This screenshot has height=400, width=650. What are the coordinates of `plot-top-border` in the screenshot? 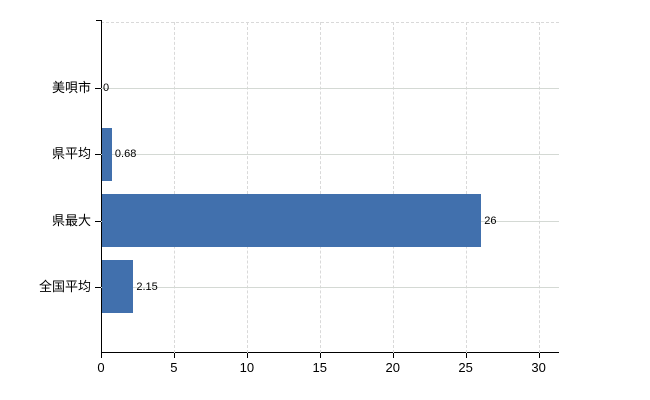 It's located at (330, 22).